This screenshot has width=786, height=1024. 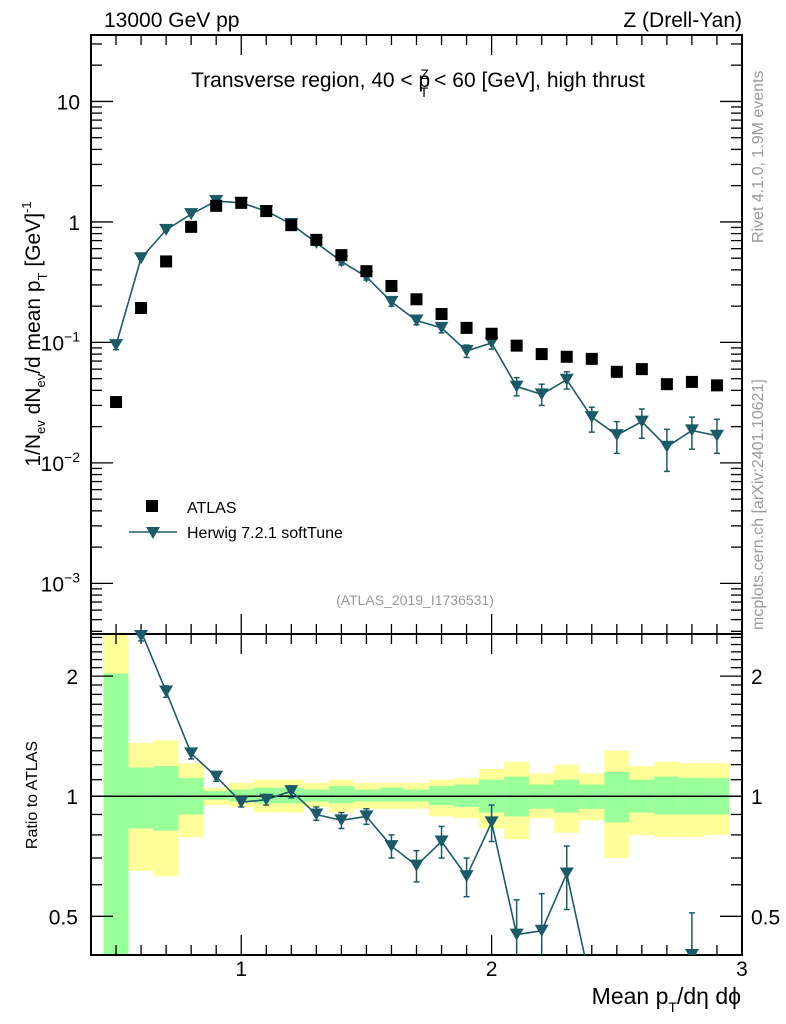 I want to click on plot-title-part1: Transverse region, 40 < p, so click(x=310, y=80).